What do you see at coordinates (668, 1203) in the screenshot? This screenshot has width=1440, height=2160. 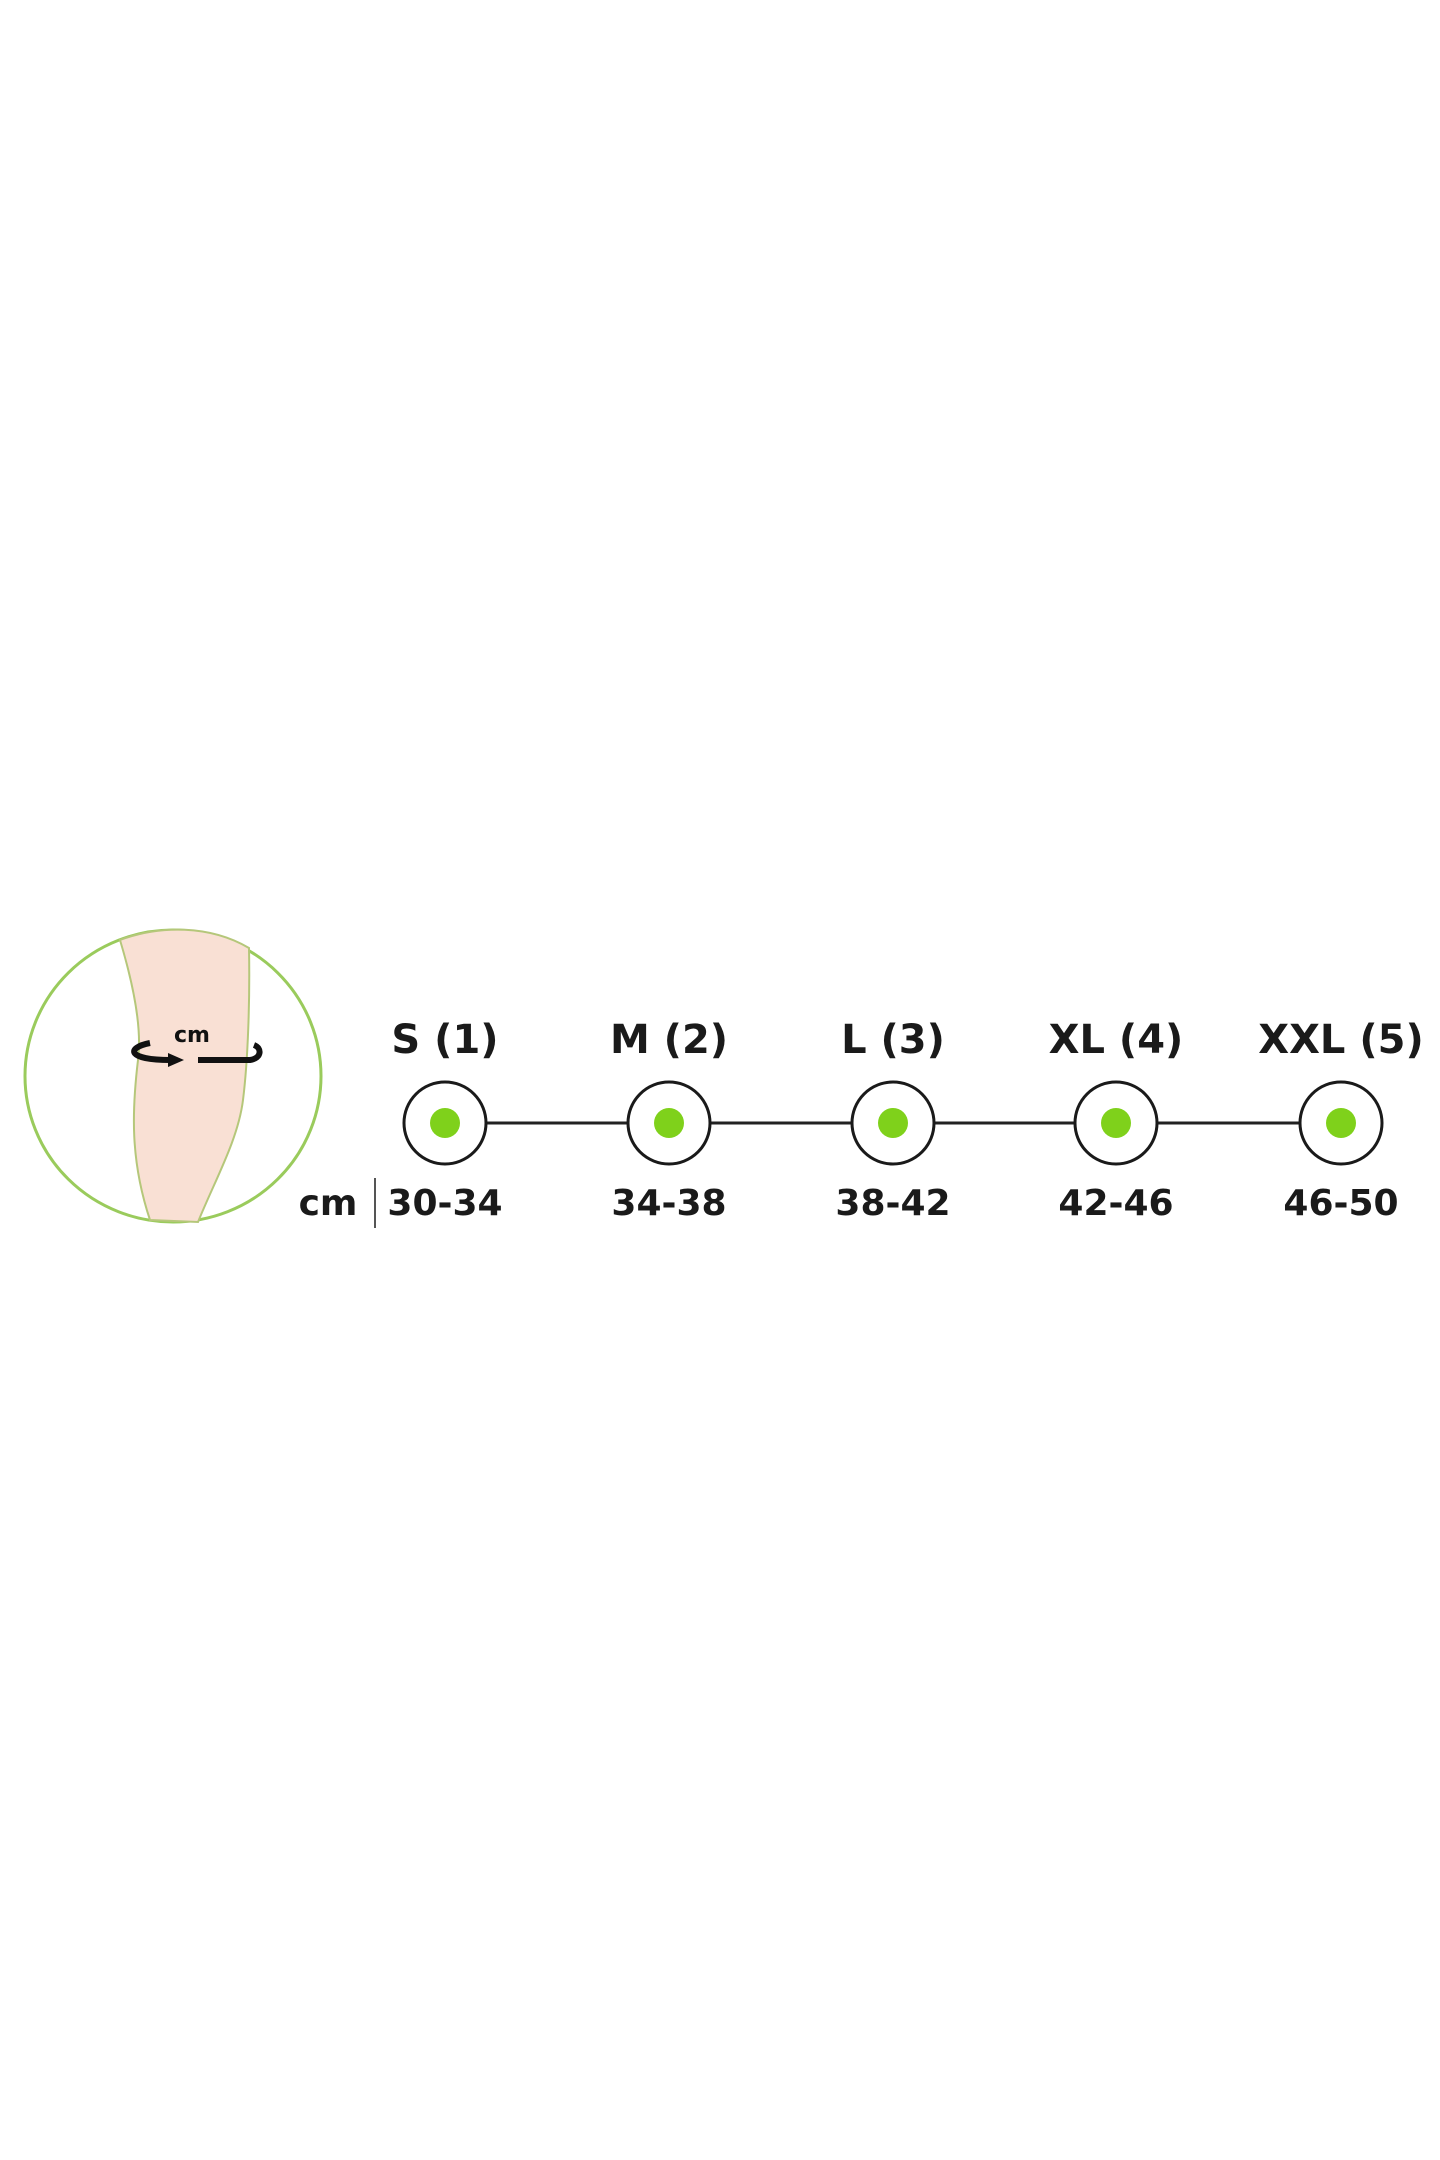 I see `size-range: 34-38` at bounding box center [668, 1203].